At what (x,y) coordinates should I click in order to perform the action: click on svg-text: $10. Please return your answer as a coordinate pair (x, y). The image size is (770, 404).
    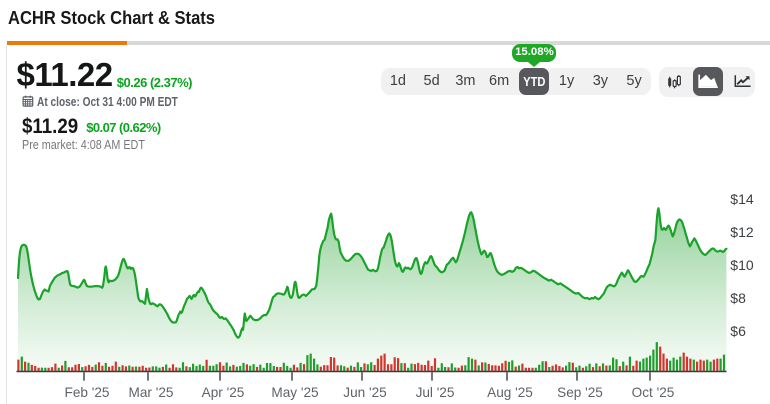
    Looking at the image, I should click on (742, 265).